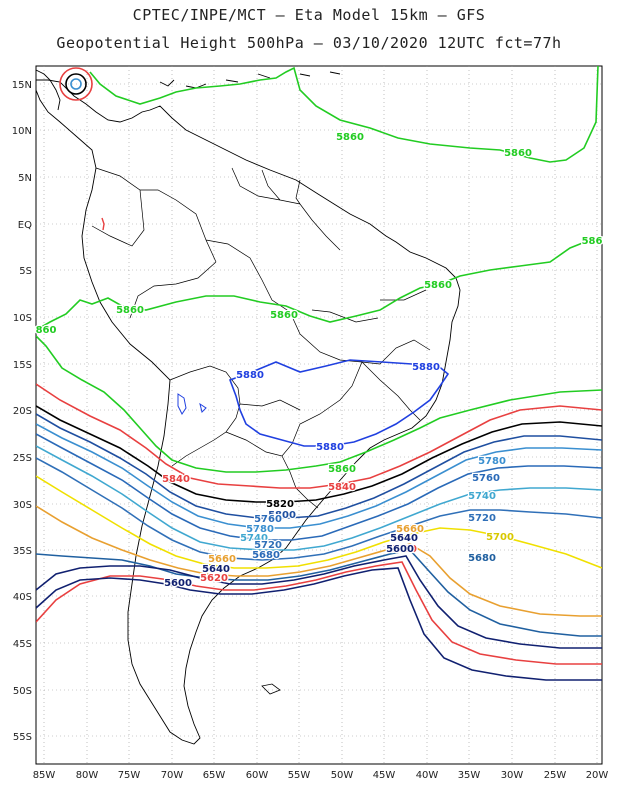 This screenshot has width=618, height=800. I want to click on lon-tick-label: 50W, so click(342, 775).